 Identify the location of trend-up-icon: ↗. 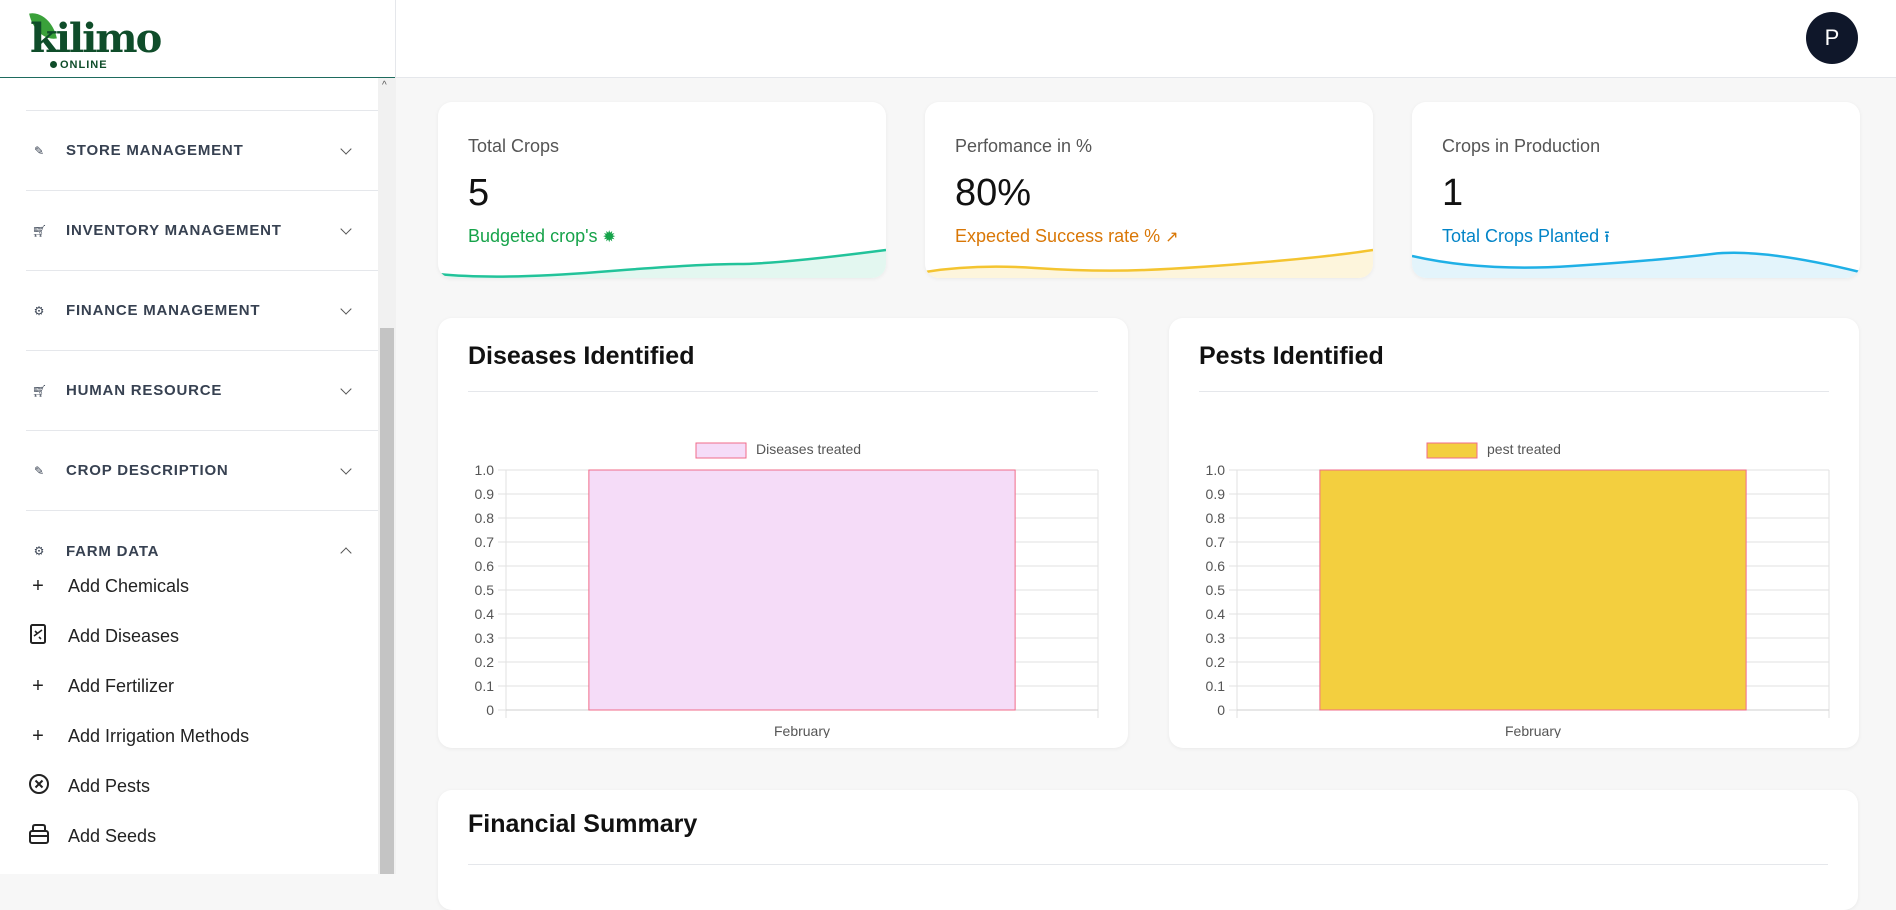
(1172, 237).